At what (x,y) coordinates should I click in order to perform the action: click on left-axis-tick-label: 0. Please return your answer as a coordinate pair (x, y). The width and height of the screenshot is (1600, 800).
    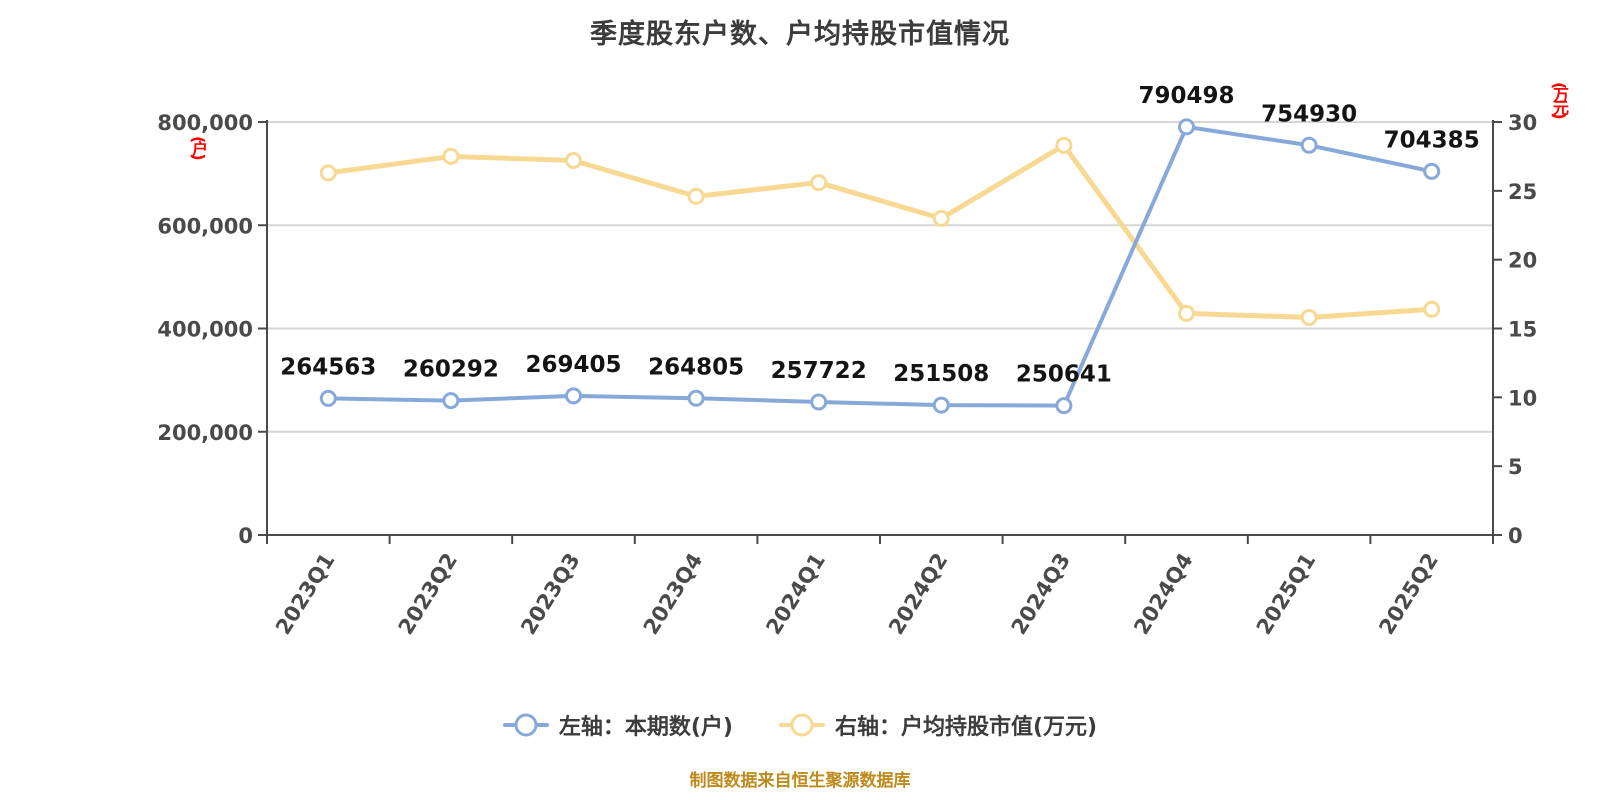
    Looking at the image, I should click on (245, 536).